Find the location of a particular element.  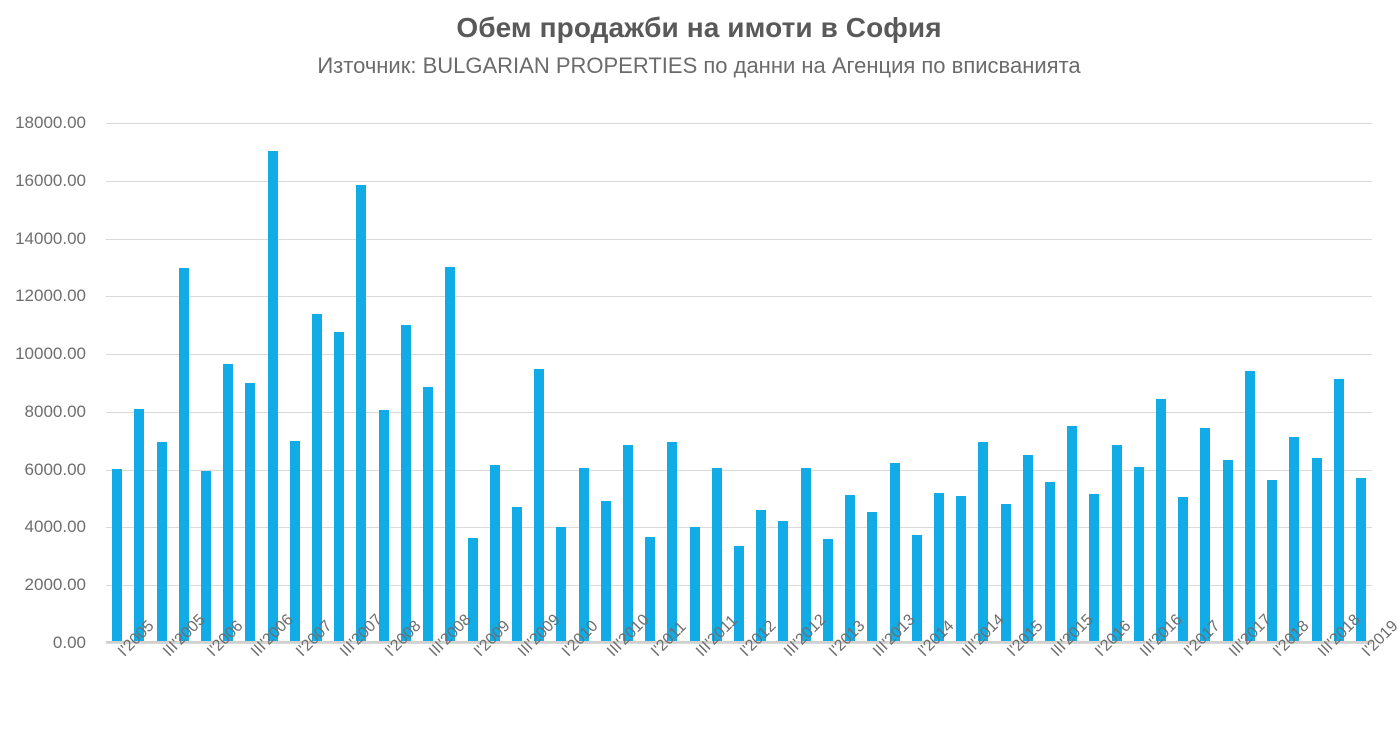

y-axis-tick-label: 10000.00 is located at coordinates (50, 354).